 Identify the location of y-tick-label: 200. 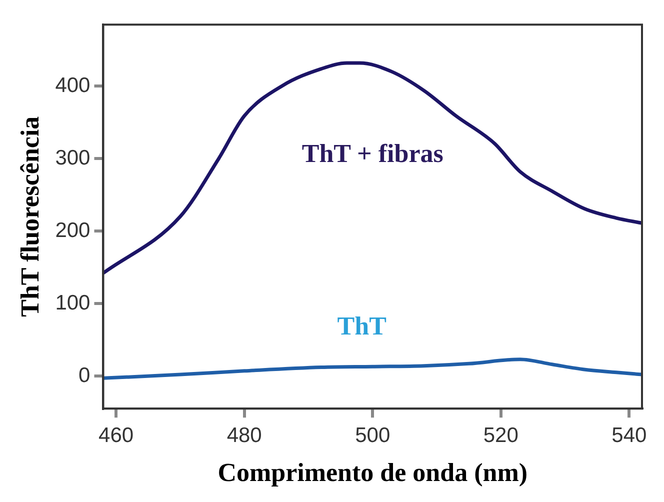
(72, 230).